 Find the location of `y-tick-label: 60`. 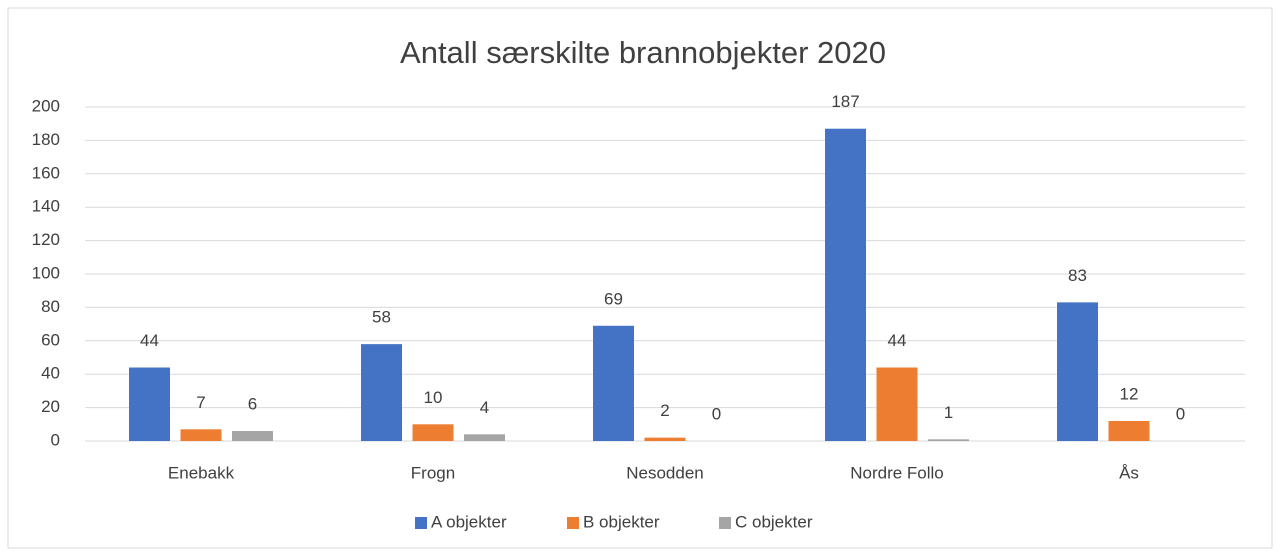

y-tick-label: 60 is located at coordinates (50, 339).